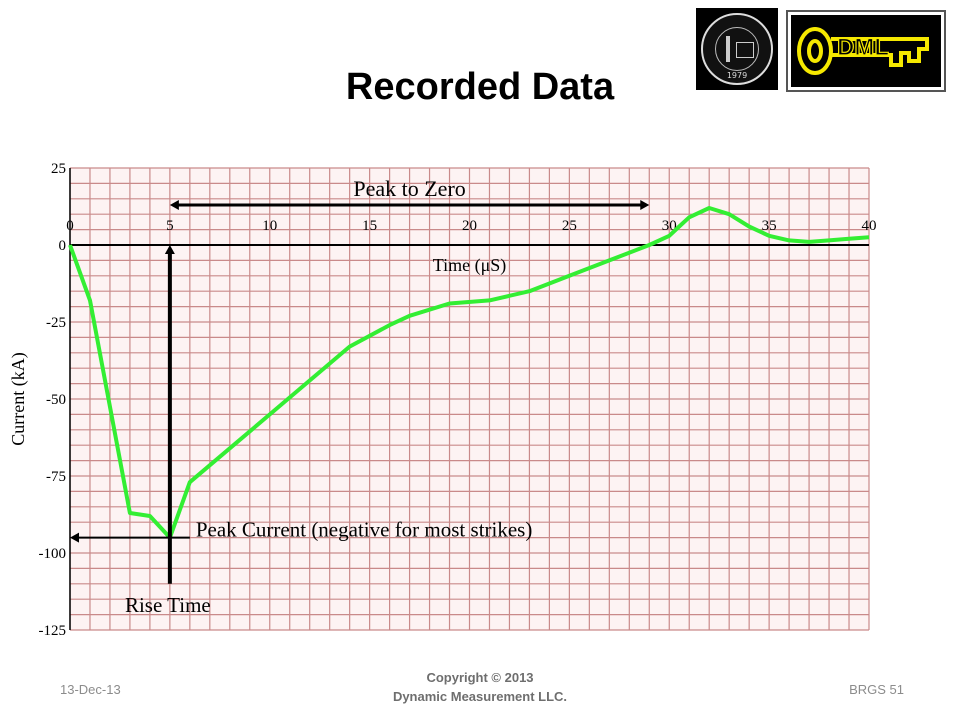 The image size is (960, 720). I want to click on peak-to-zero-arrowhead-left, so click(174, 204).